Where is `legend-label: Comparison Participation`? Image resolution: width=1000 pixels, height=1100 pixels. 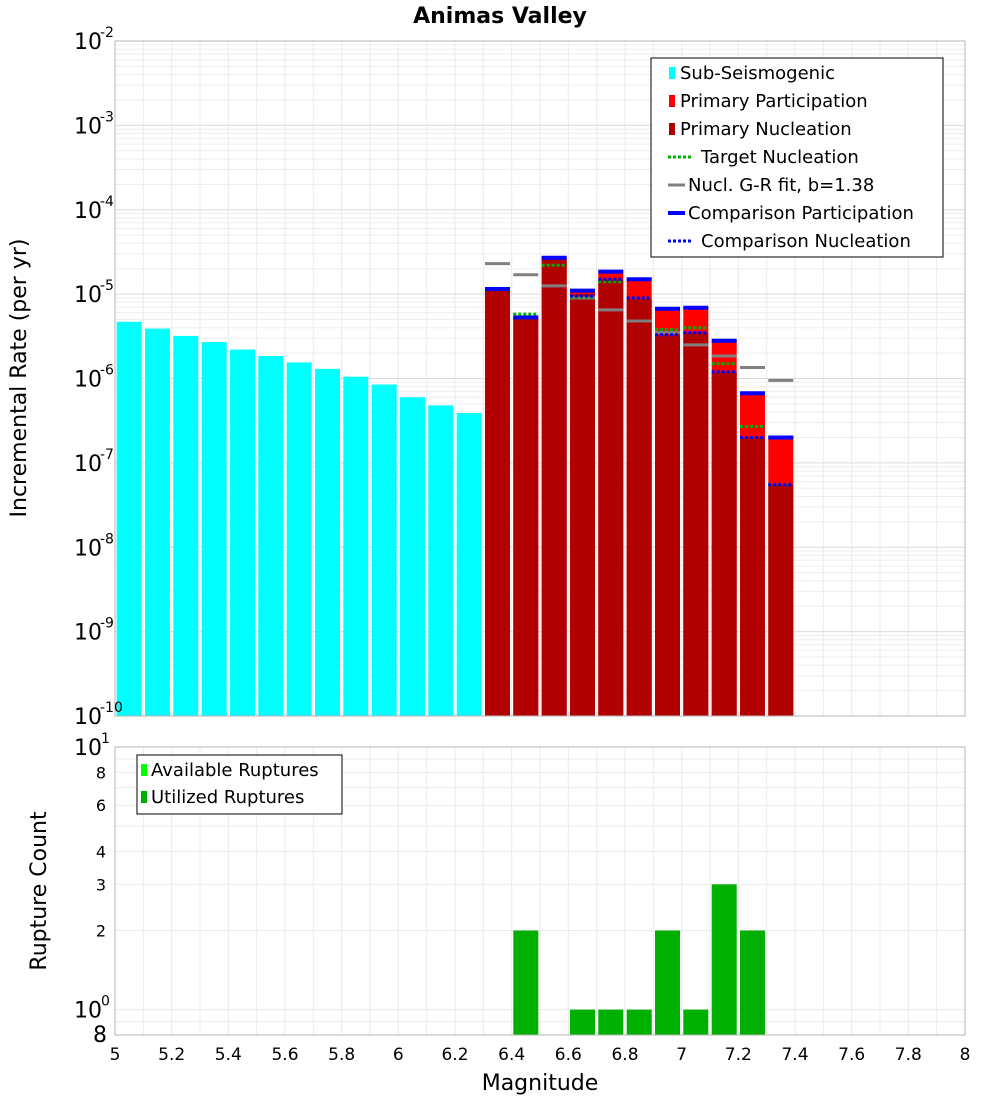
legend-label: Comparison Participation is located at coordinates (801, 213).